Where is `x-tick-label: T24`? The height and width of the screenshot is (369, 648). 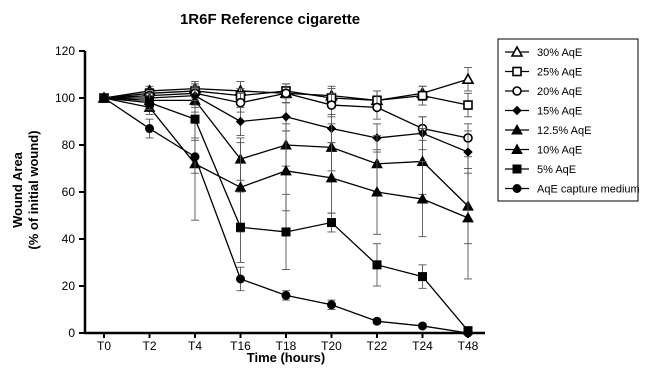
x-tick-label: T24 is located at coordinates (422, 346).